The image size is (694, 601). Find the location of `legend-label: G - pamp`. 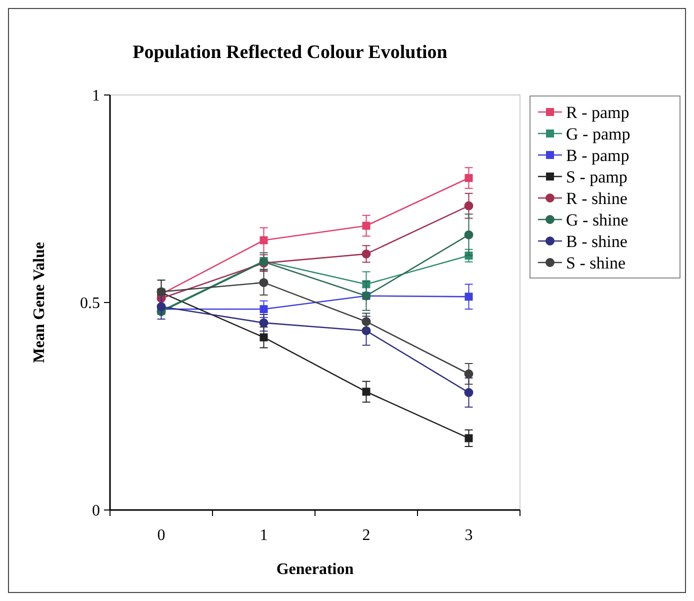

legend-label: G - pamp is located at coordinates (598, 134).